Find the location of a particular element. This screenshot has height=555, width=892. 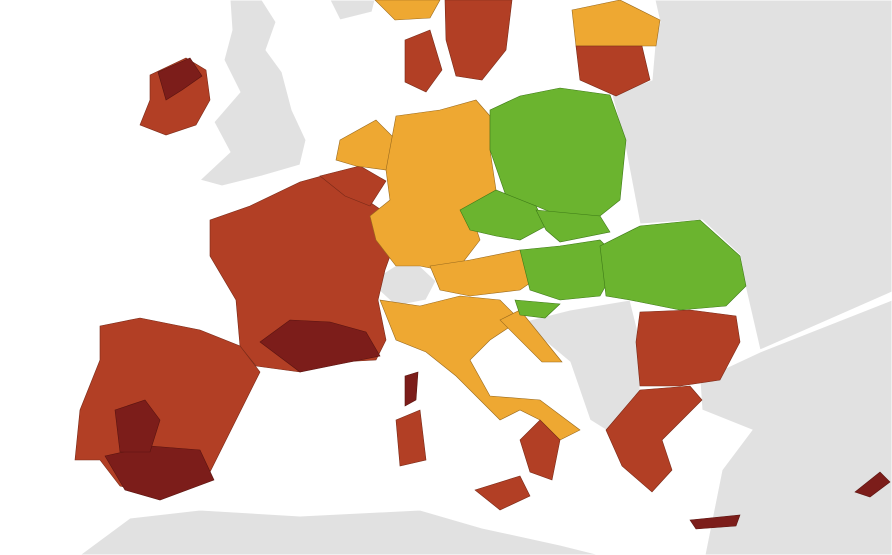

croatia-inland is located at coordinates (537, 309).